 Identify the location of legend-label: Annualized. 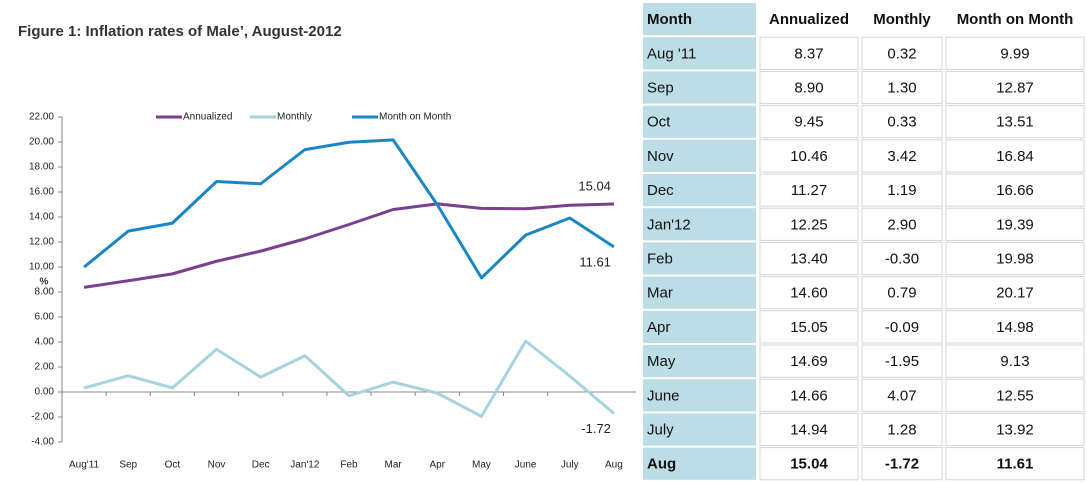
(207, 117).